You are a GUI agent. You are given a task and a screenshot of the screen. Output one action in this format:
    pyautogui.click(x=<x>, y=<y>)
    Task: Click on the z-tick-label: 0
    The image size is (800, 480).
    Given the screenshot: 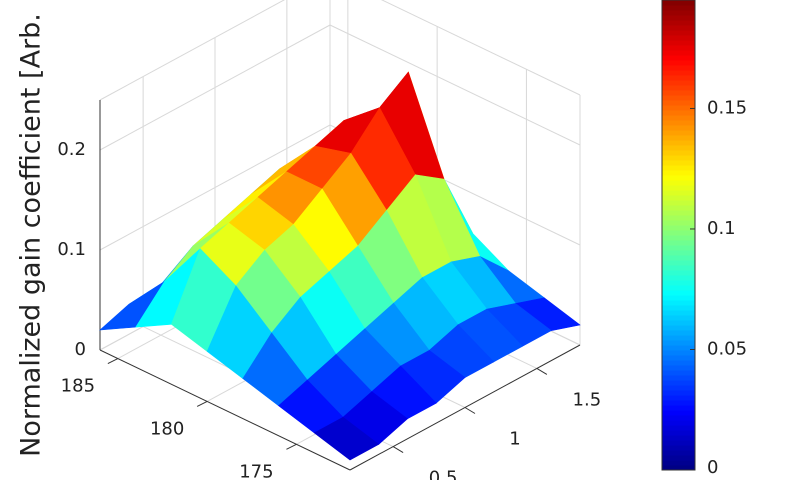 What is the action you would take?
    pyautogui.click(x=80, y=349)
    